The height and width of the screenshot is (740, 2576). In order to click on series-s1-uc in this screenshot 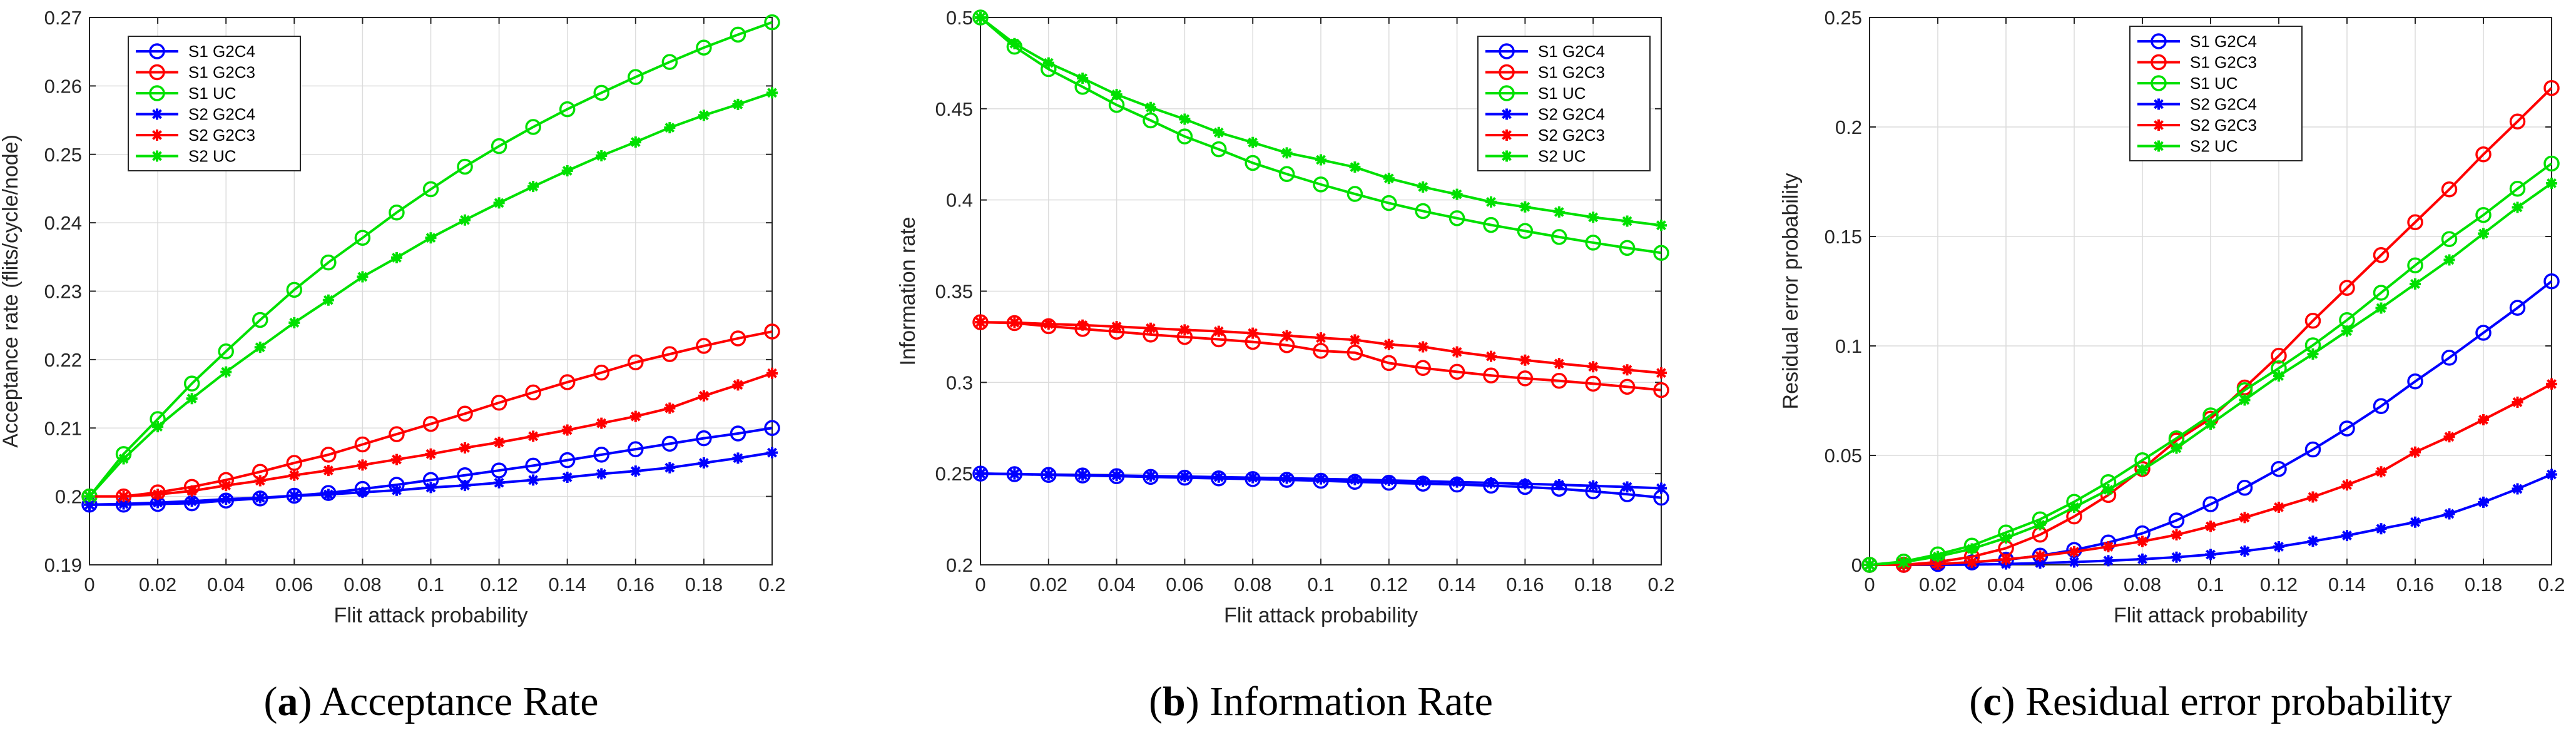, I will do `click(1320, 135)`.